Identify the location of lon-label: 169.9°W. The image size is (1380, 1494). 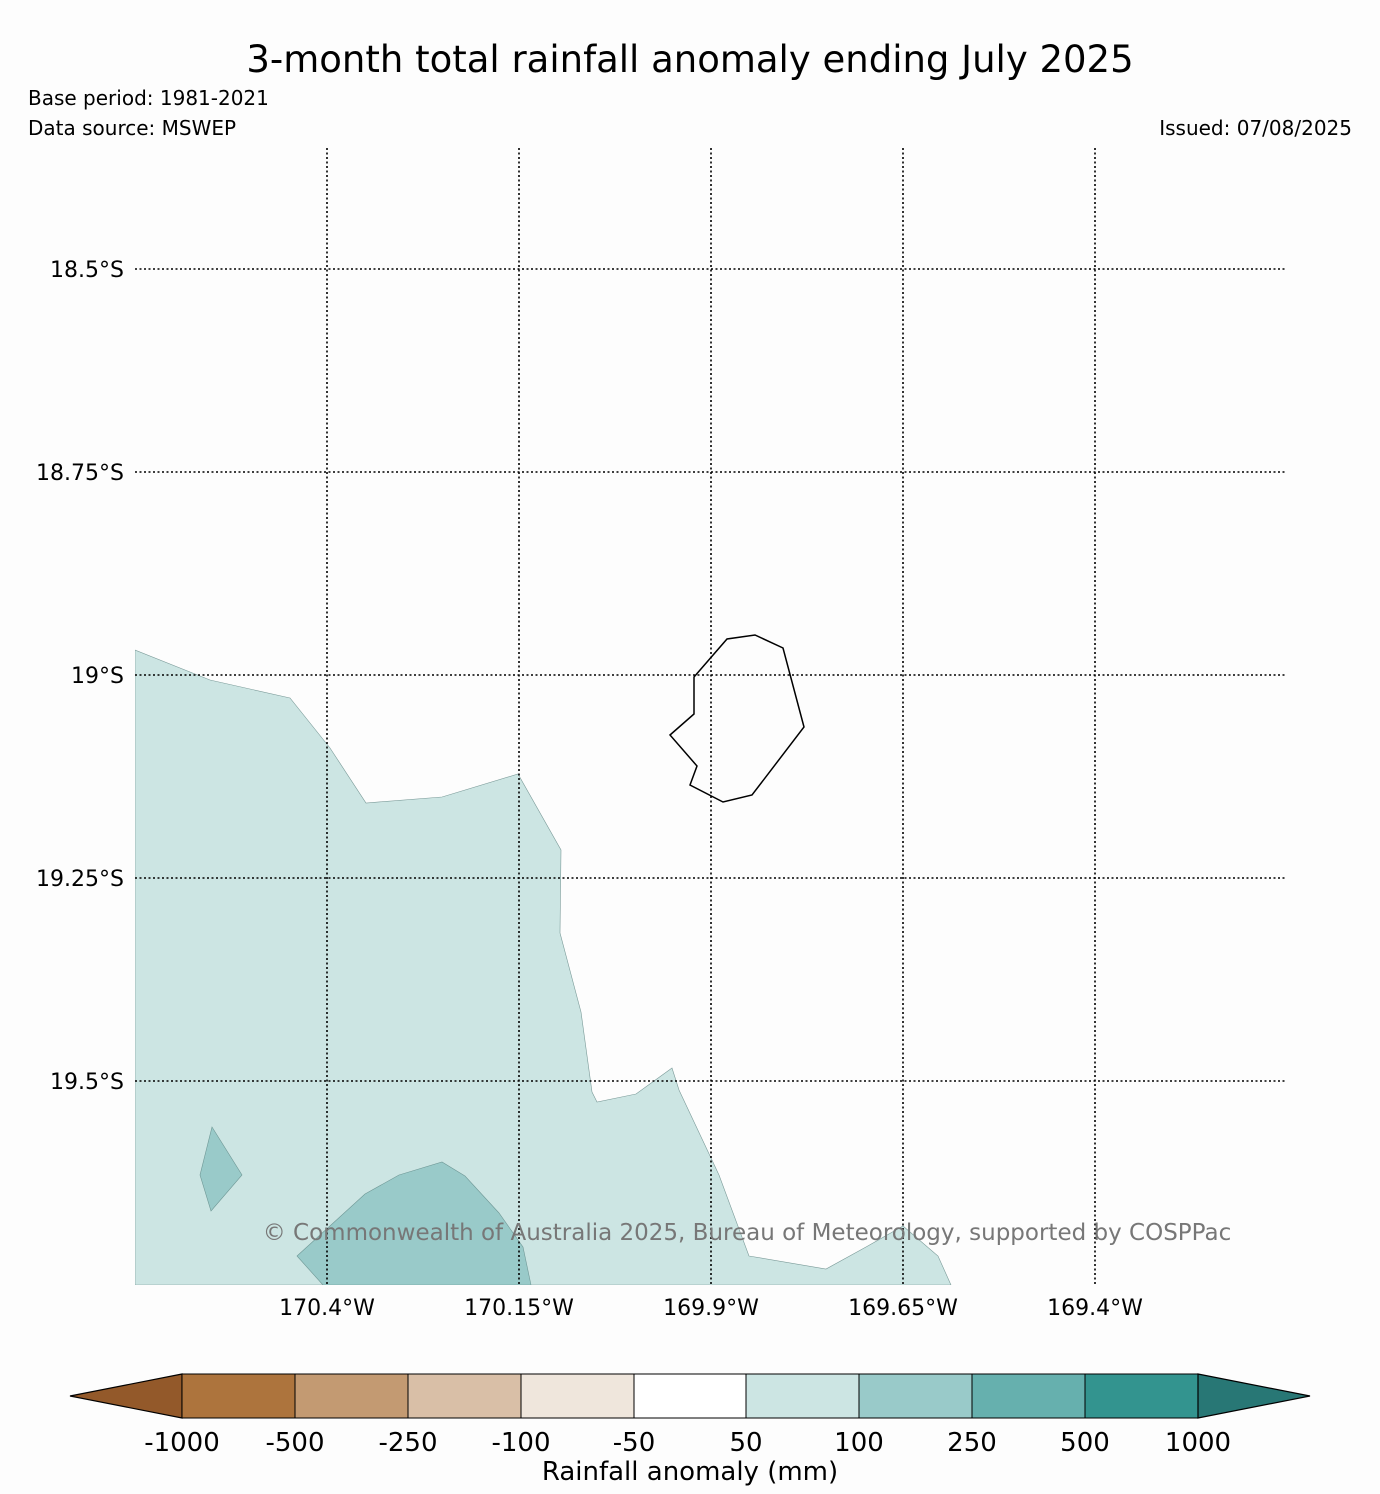
(711, 1308).